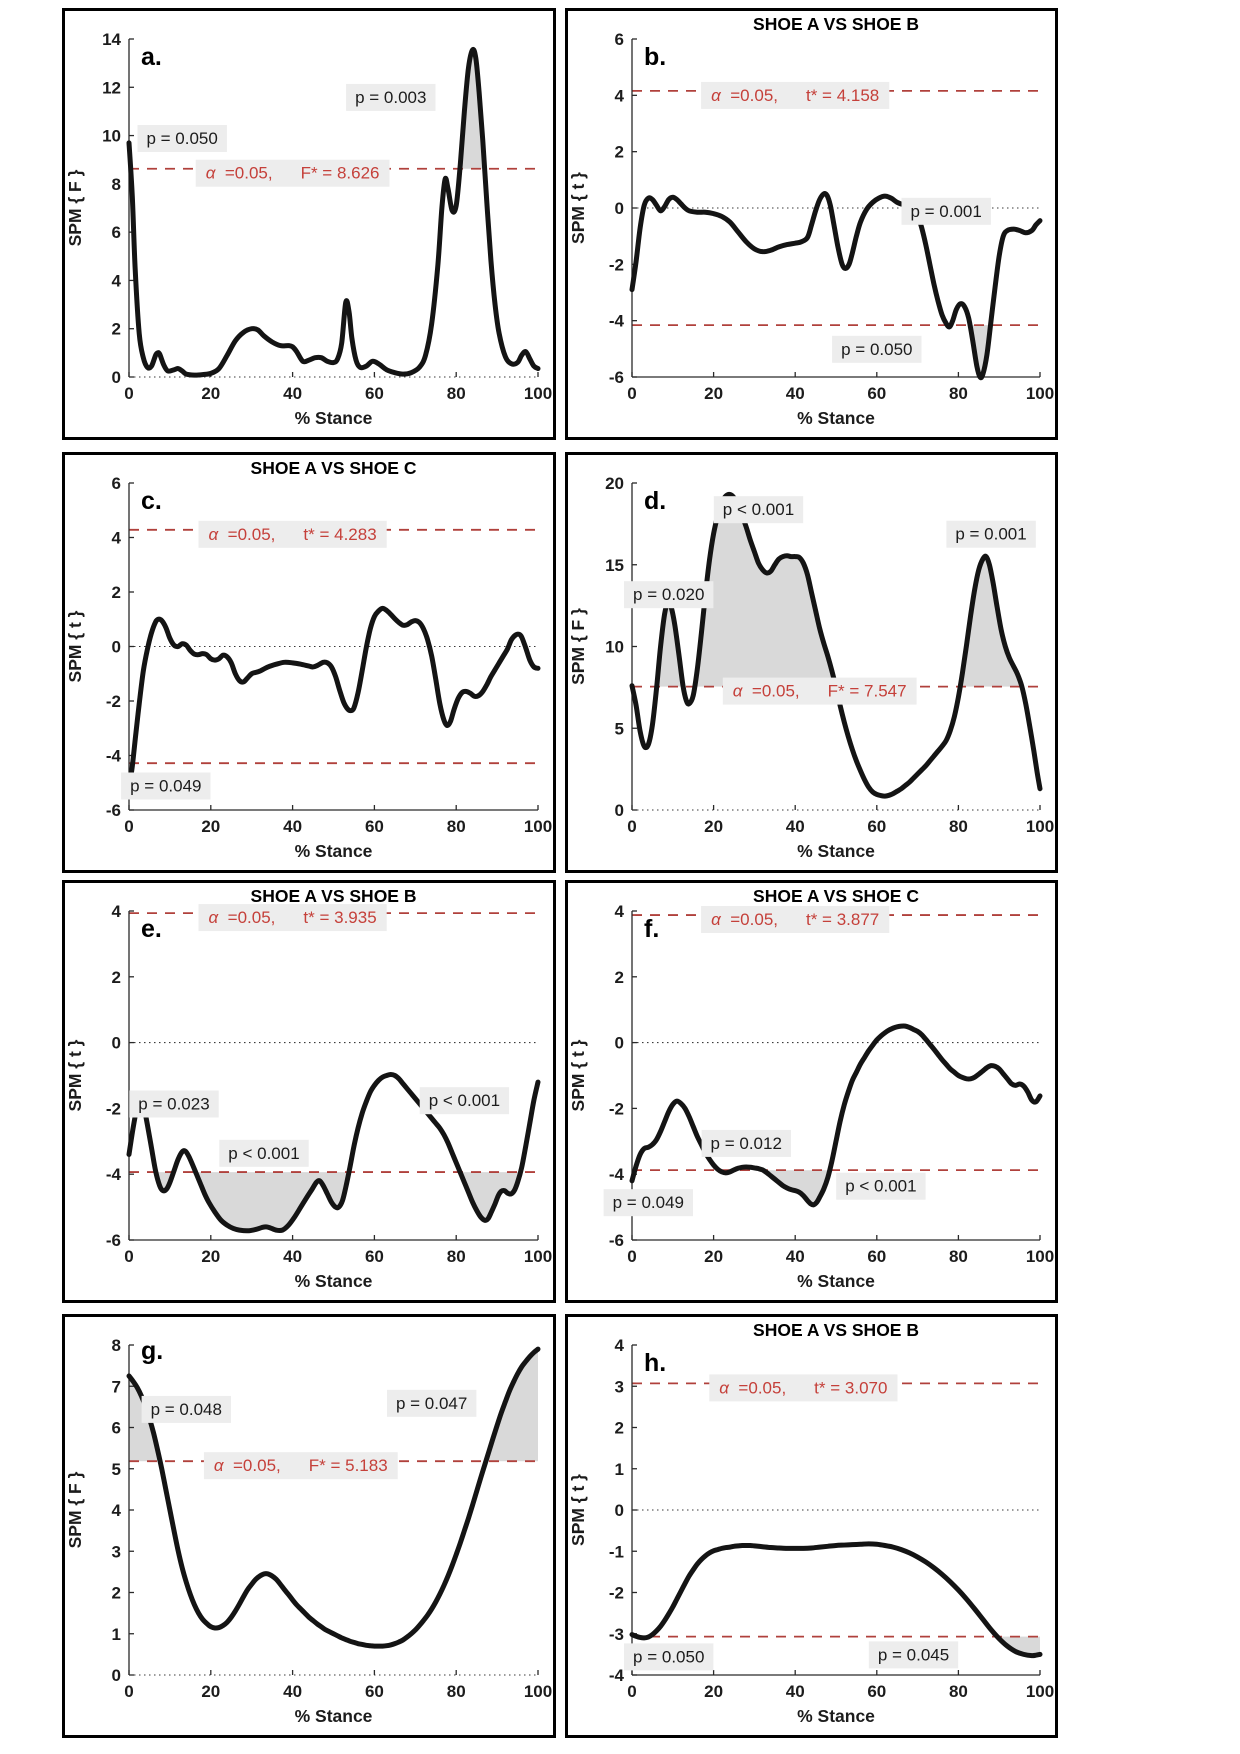 The image size is (1240, 1754). I want to click on y-tick-label: 12, so click(111, 87).